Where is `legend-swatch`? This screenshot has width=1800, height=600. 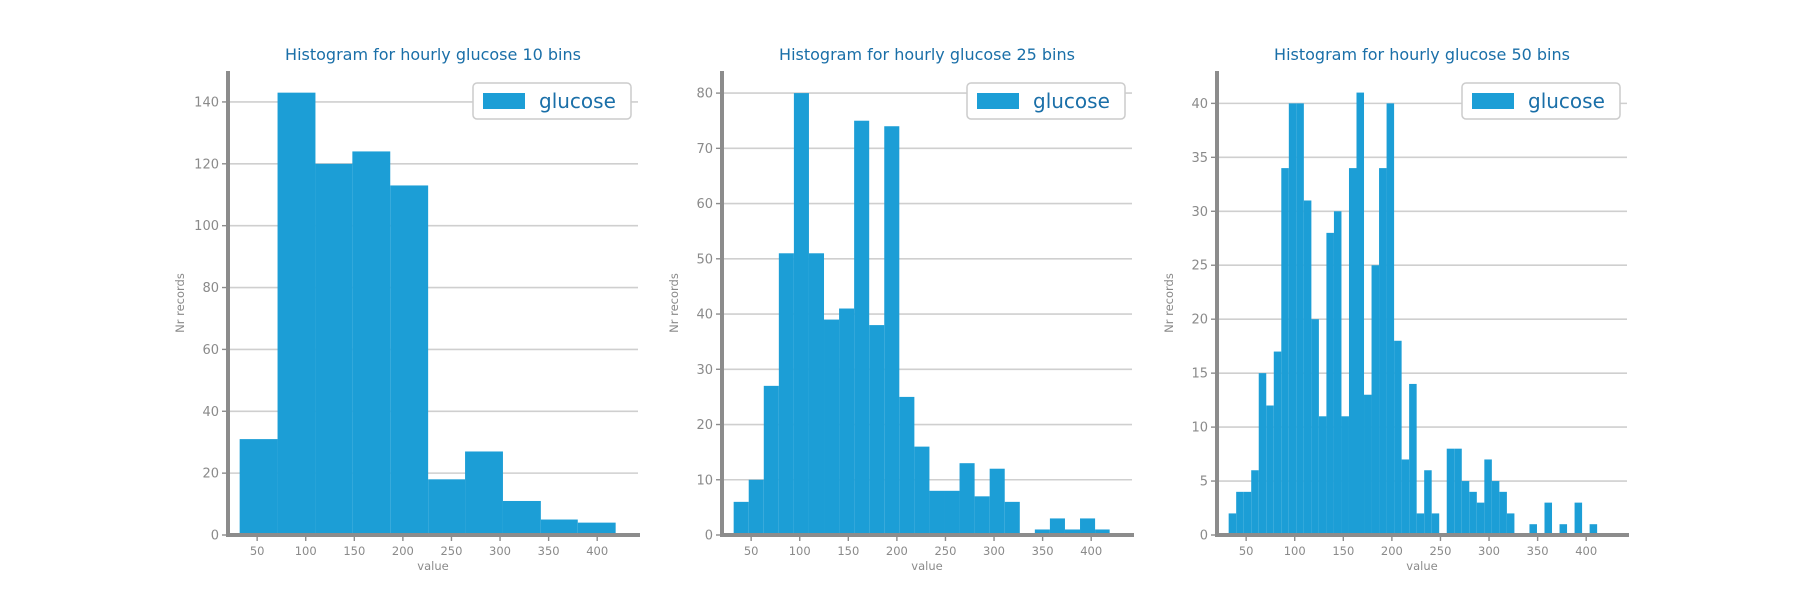
legend-swatch is located at coordinates (998, 101).